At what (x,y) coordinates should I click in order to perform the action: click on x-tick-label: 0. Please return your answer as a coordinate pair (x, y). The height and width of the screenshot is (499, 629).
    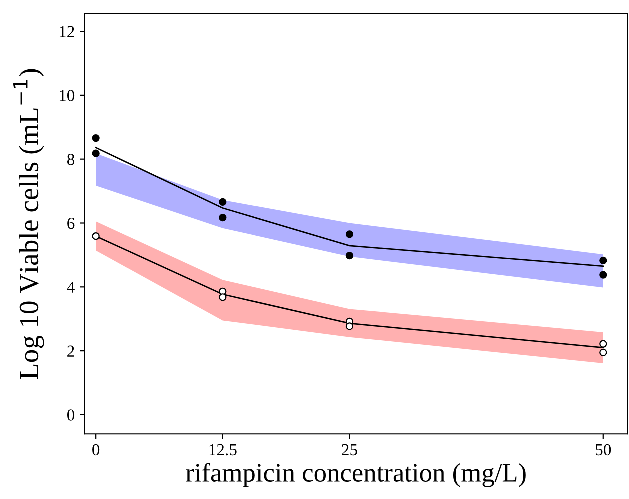
    Looking at the image, I should click on (96, 450).